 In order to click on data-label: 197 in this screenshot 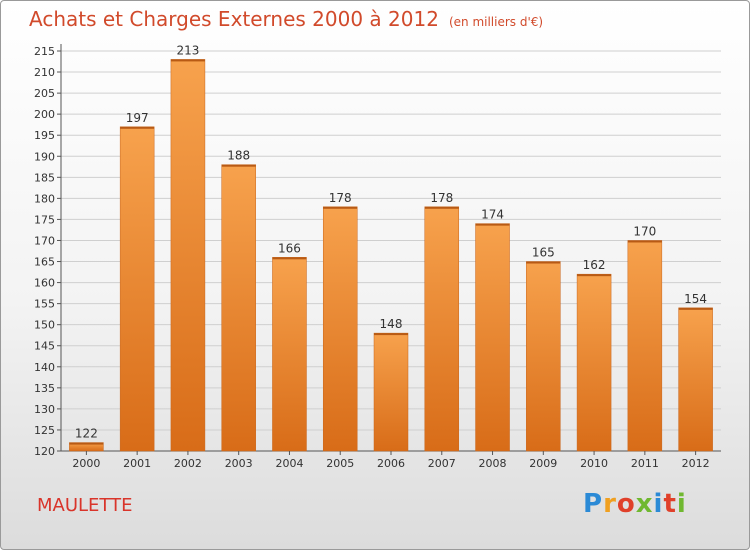, I will do `click(137, 118)`.